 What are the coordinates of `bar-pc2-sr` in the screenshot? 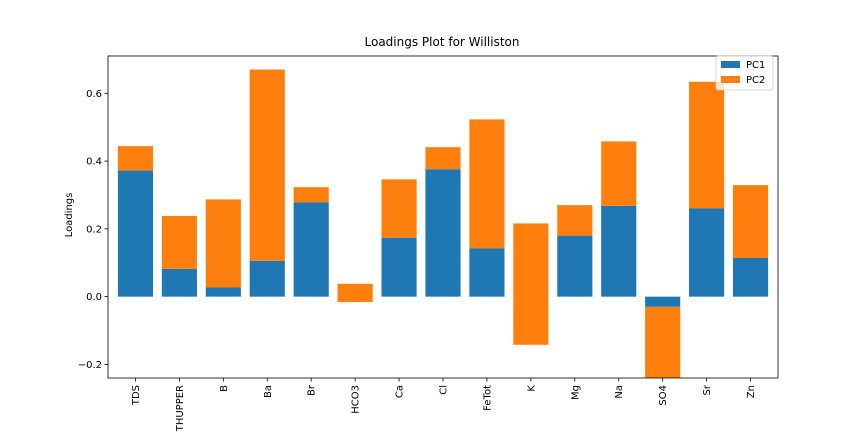 It's located at (707, 145).